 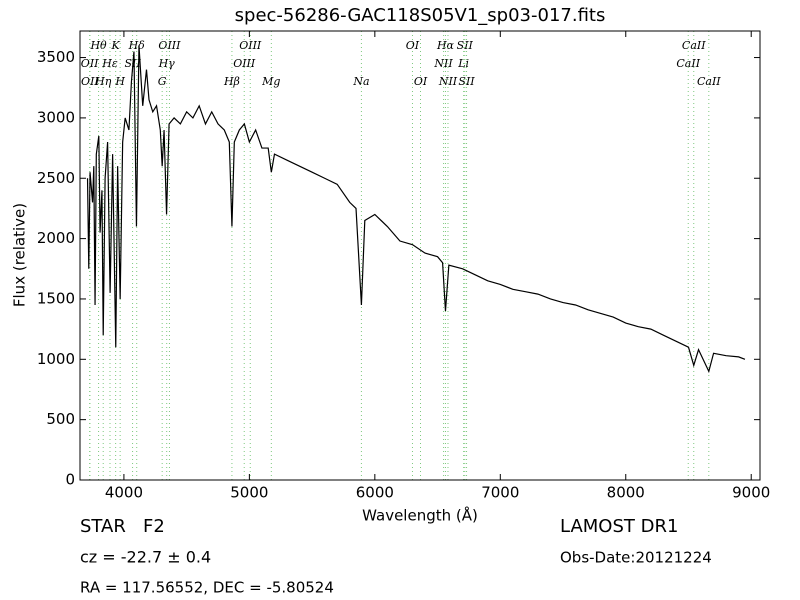 What do you see at coordinates (109, 63) in the screenshot?
I see `spectral-line-label: Hε` at bounding box center [109, 63].